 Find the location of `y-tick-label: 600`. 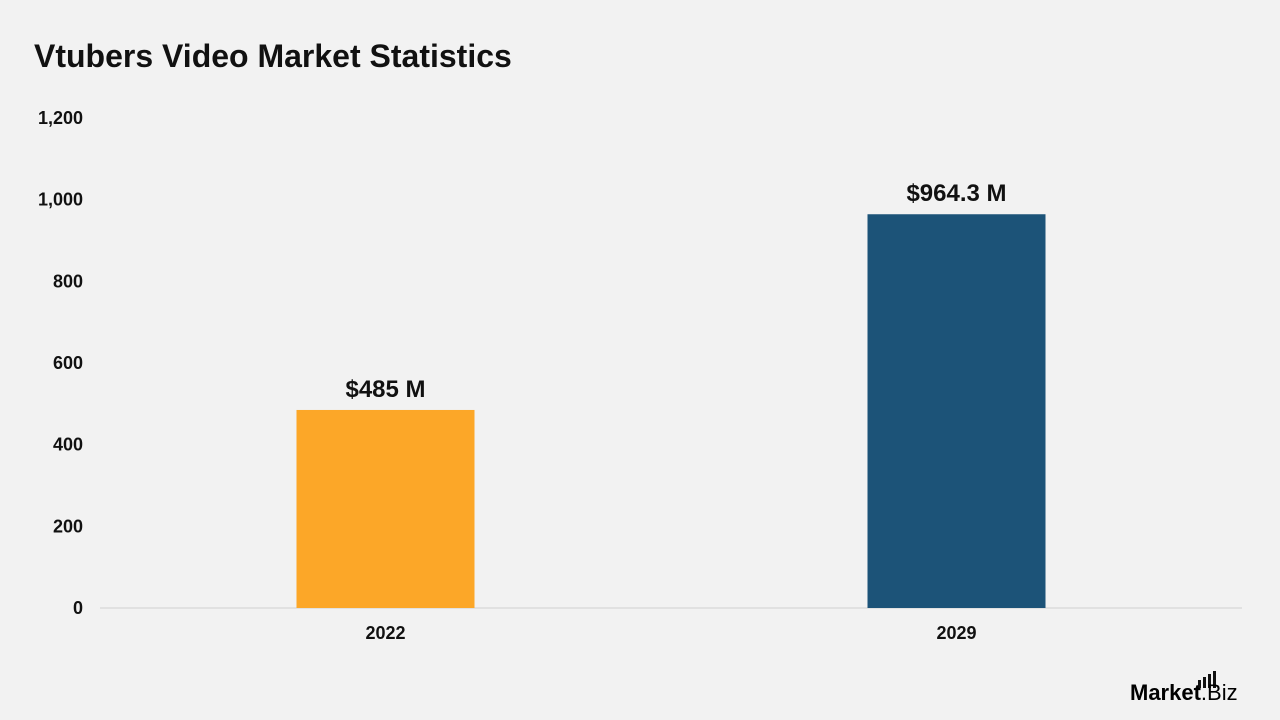

y-tick-label: 600 is located at coordinates (68, 363).